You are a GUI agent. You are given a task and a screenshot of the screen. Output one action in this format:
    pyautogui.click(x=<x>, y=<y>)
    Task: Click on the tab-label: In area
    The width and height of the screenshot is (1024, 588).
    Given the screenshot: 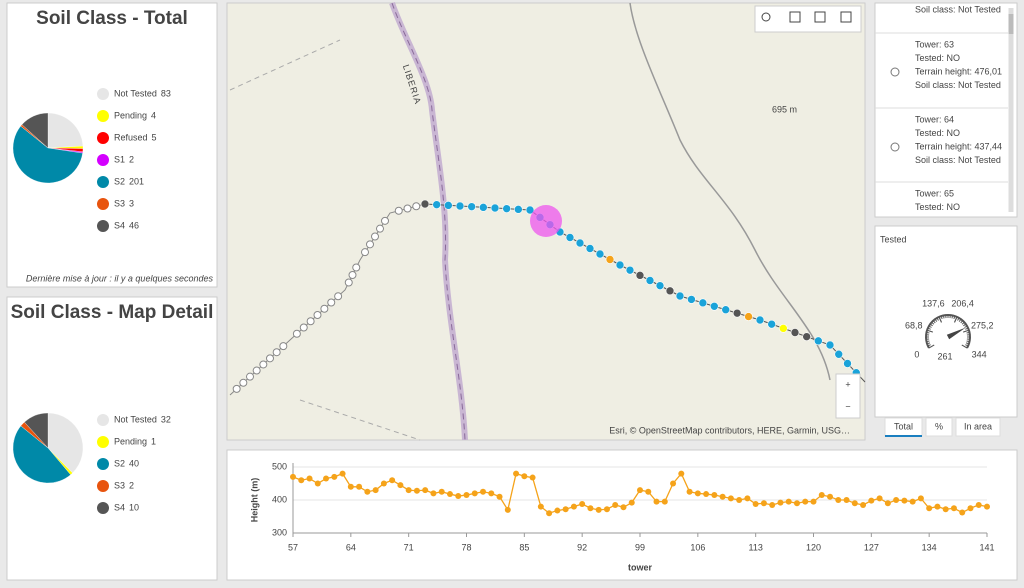 What is the action you would take?
    pyautogui.click(x=978, y=426)
    